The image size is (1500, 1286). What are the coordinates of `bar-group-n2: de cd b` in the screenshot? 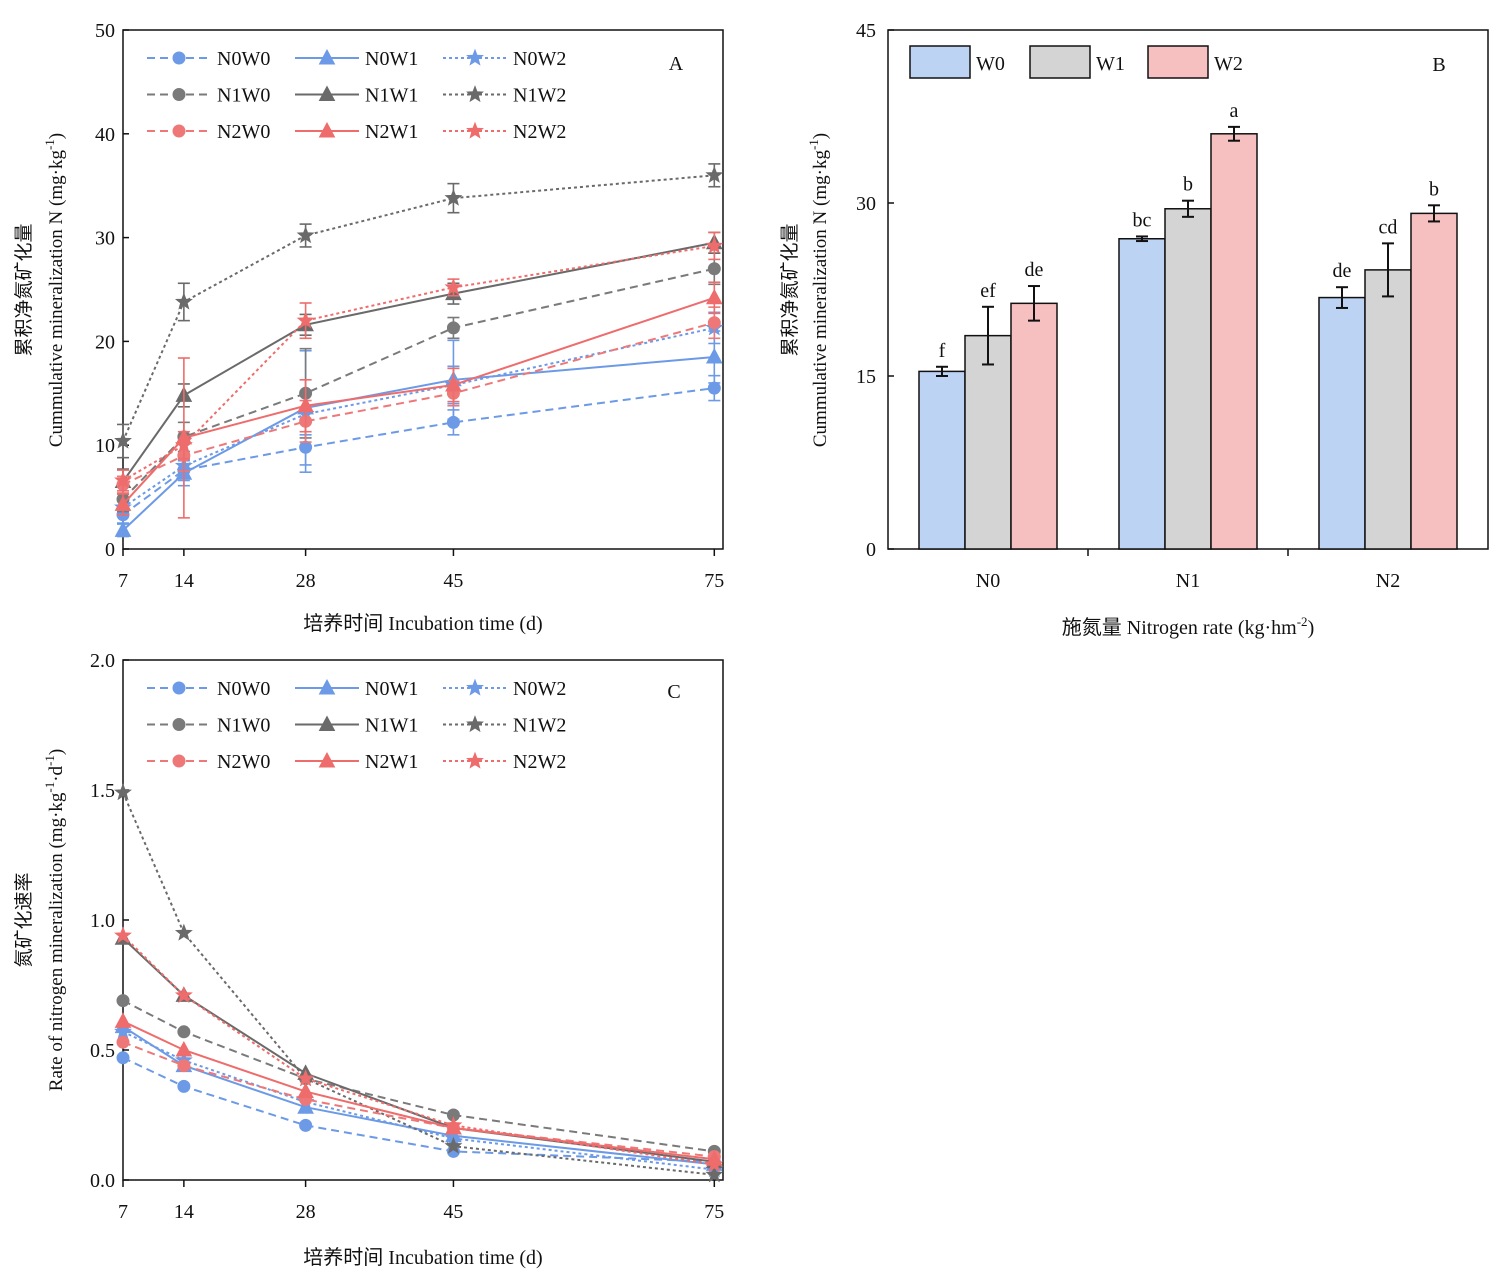 It's located at (1388, 364).